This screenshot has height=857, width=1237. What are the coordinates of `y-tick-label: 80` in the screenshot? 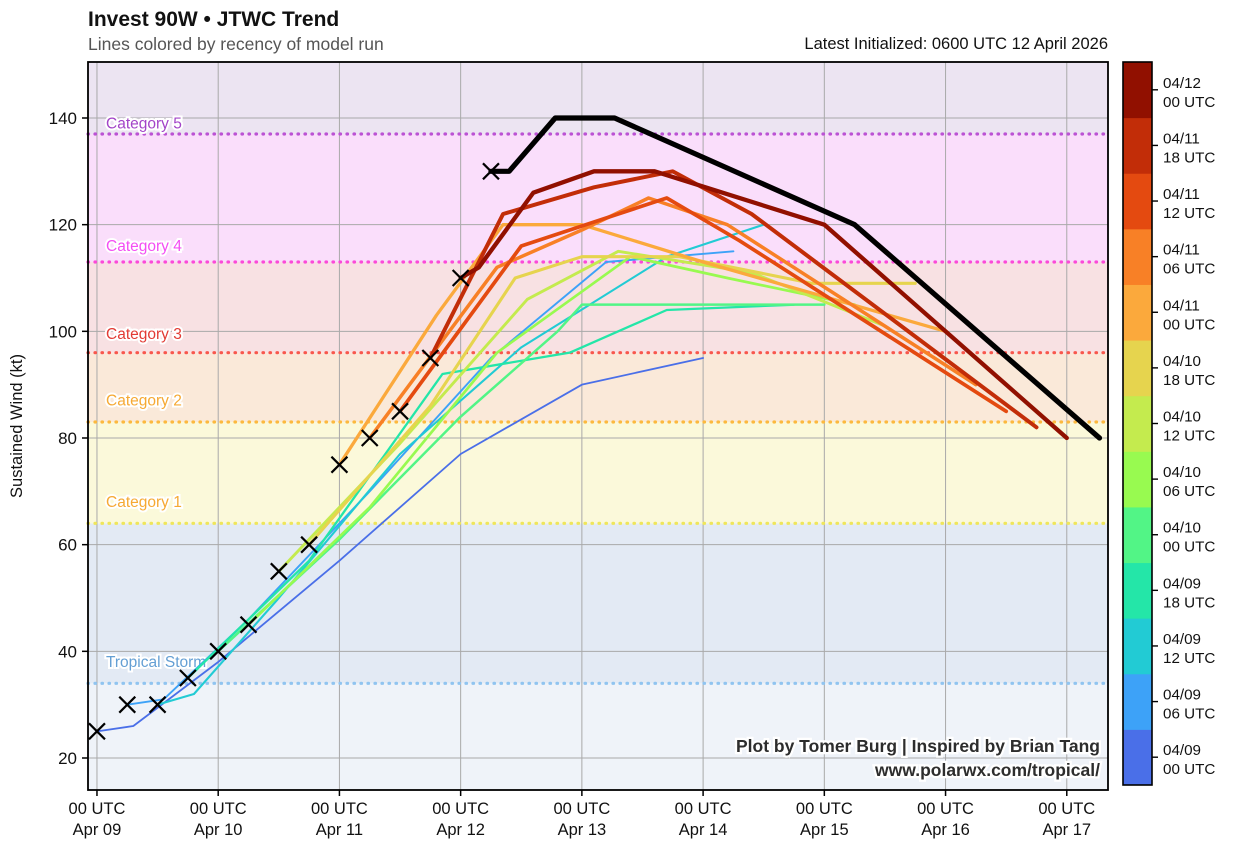 It's located at (67, 438).